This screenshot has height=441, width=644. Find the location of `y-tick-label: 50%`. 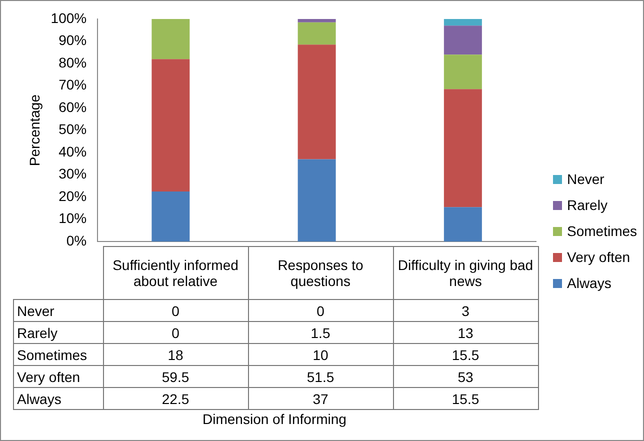

y-tick-label: 50% is located at coordinates (72, 129).